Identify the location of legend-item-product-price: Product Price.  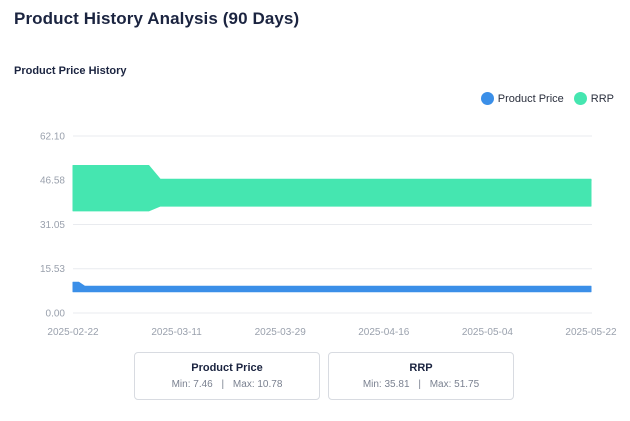
(522, 98).